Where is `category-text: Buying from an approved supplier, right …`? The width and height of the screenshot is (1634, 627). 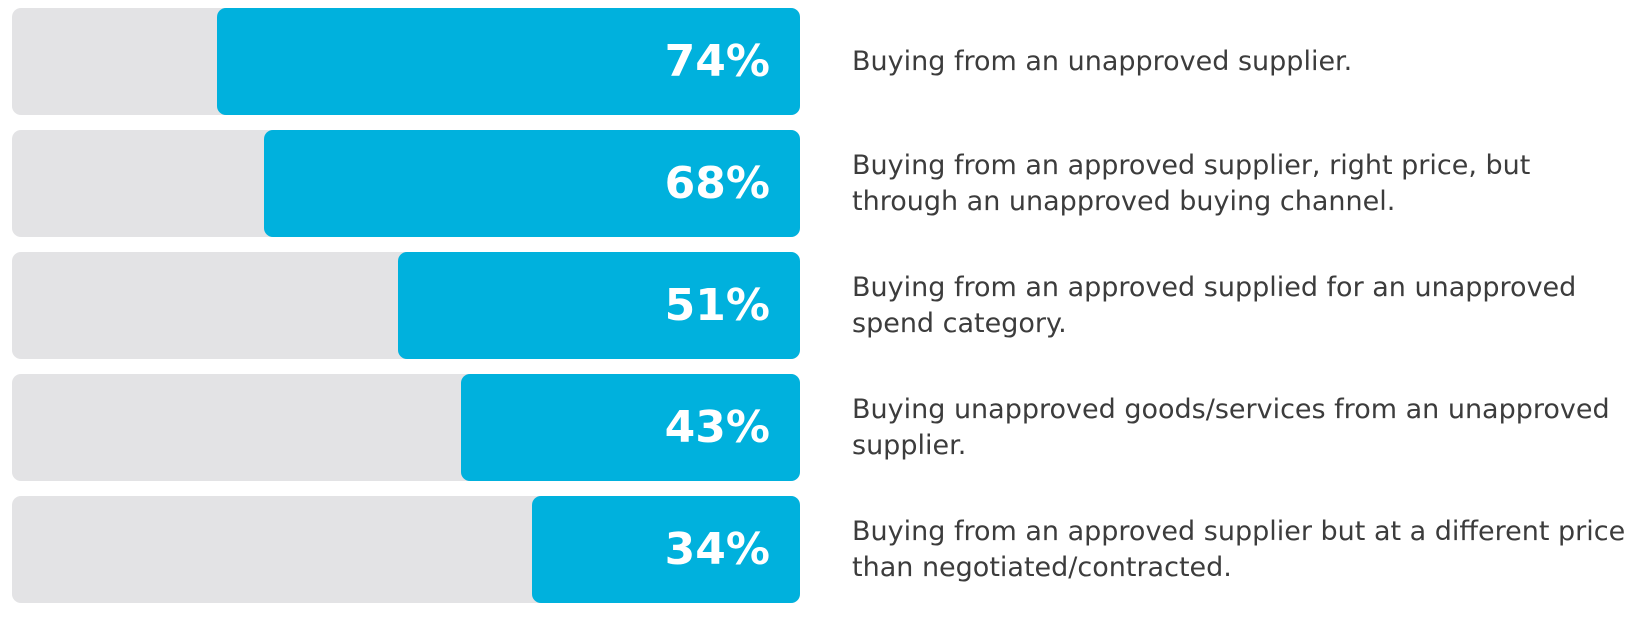
category-text: Buying from an approved supplier, right … is located at coordinates (1191, 183).